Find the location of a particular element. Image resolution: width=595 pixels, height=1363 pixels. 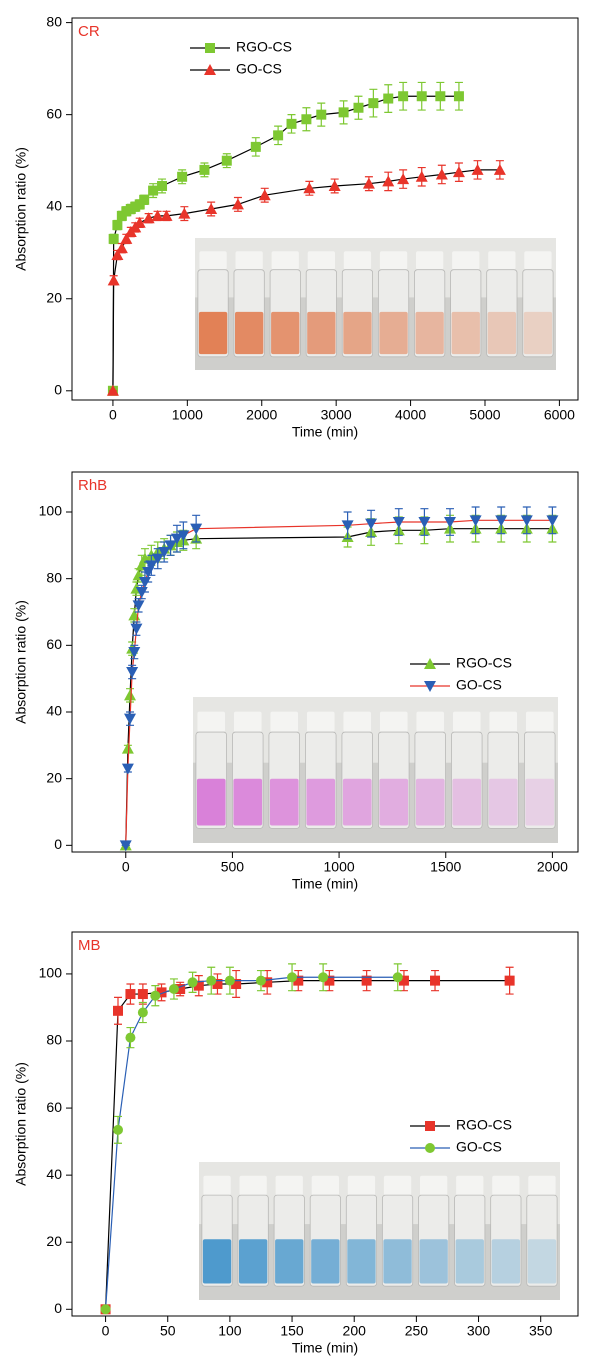

y-tick-label: 20 is located at coordinates (54, 777).